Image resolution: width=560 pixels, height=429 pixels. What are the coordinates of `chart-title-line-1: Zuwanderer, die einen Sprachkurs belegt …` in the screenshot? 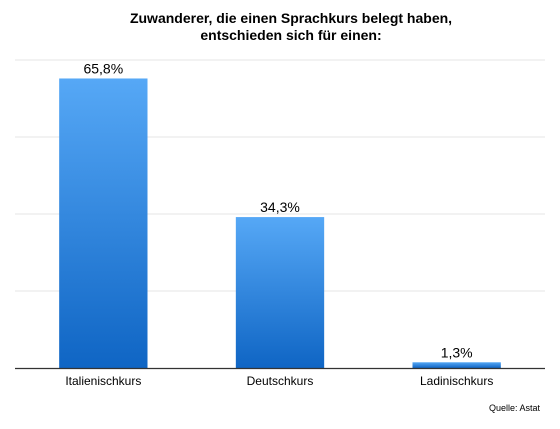 It's located at (291, 18).